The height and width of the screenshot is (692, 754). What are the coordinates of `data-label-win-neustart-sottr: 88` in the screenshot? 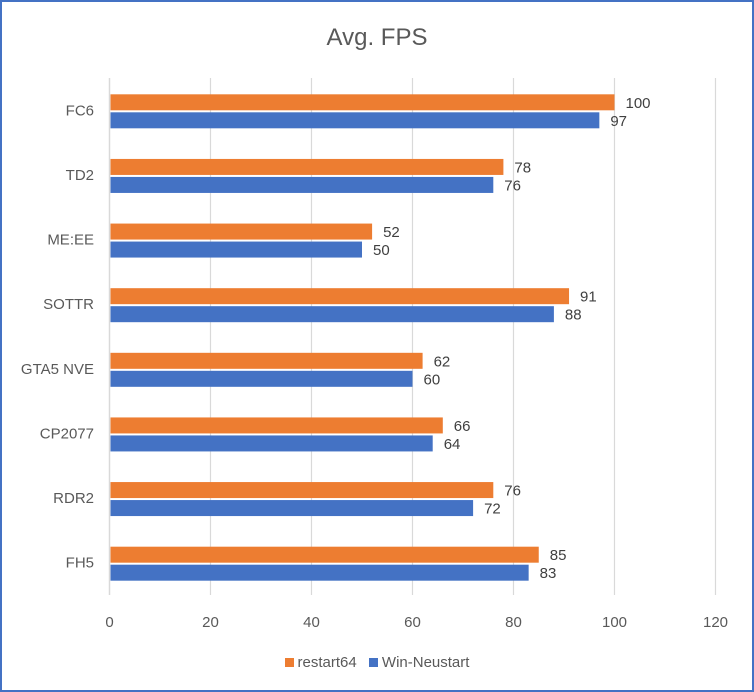 It's located at (573, 315).